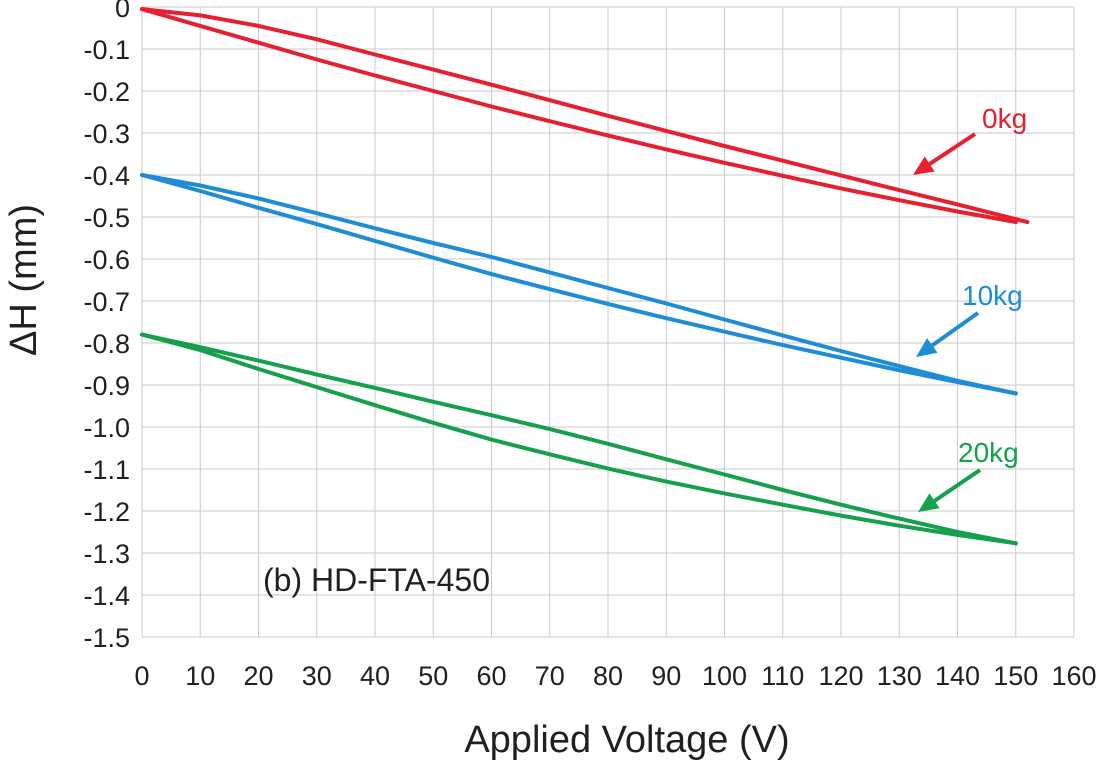 This screenshot has width=1102, height=761. I want to click on chart-annotation: (b) HD-FTA-450, so click(376, 580).